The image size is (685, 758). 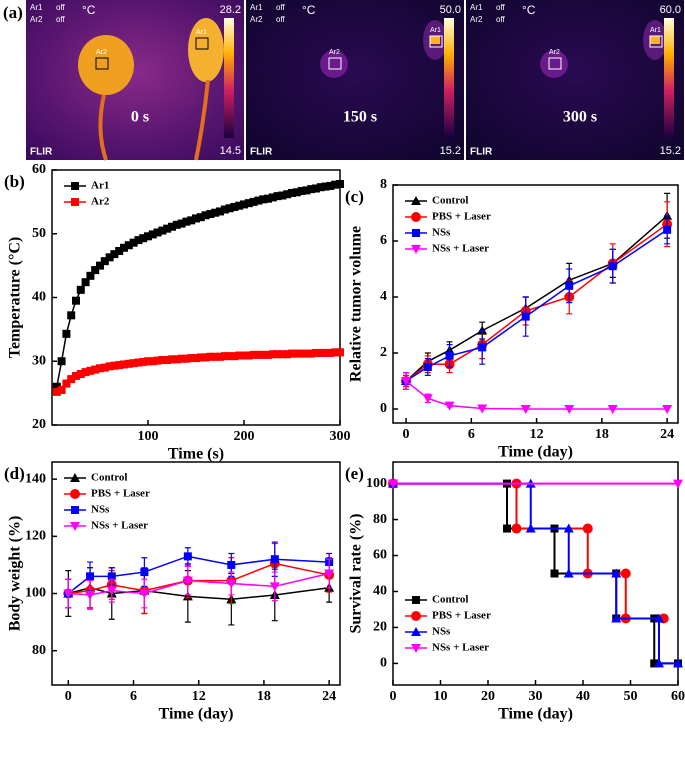 What do you see at coordinates (670, 10) in the screenshot?
I see `scale-max: 60.0` at bounding box center [670, 10].